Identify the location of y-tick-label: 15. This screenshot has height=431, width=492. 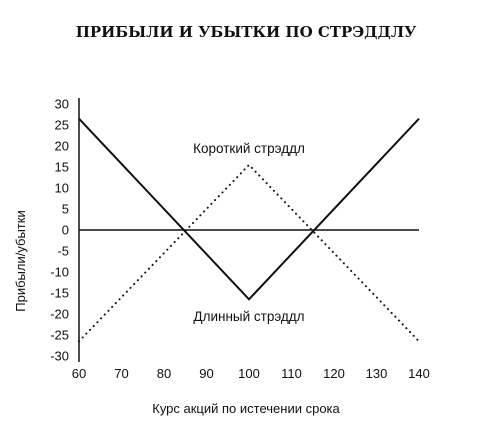
(62, 167).